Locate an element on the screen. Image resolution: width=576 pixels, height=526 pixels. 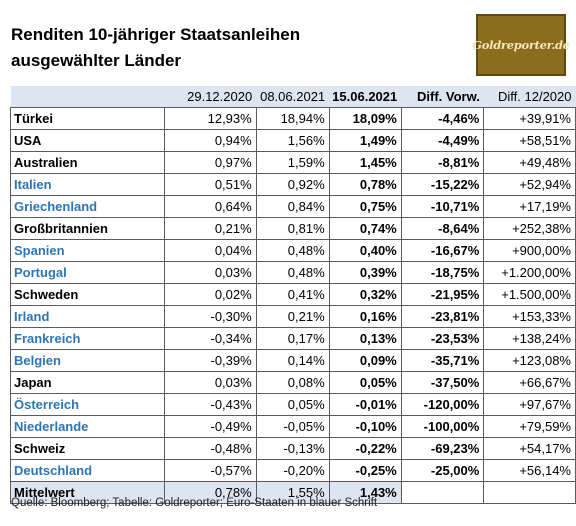
diff-year-cell: +252,38% is located at coordinates (529, 228).